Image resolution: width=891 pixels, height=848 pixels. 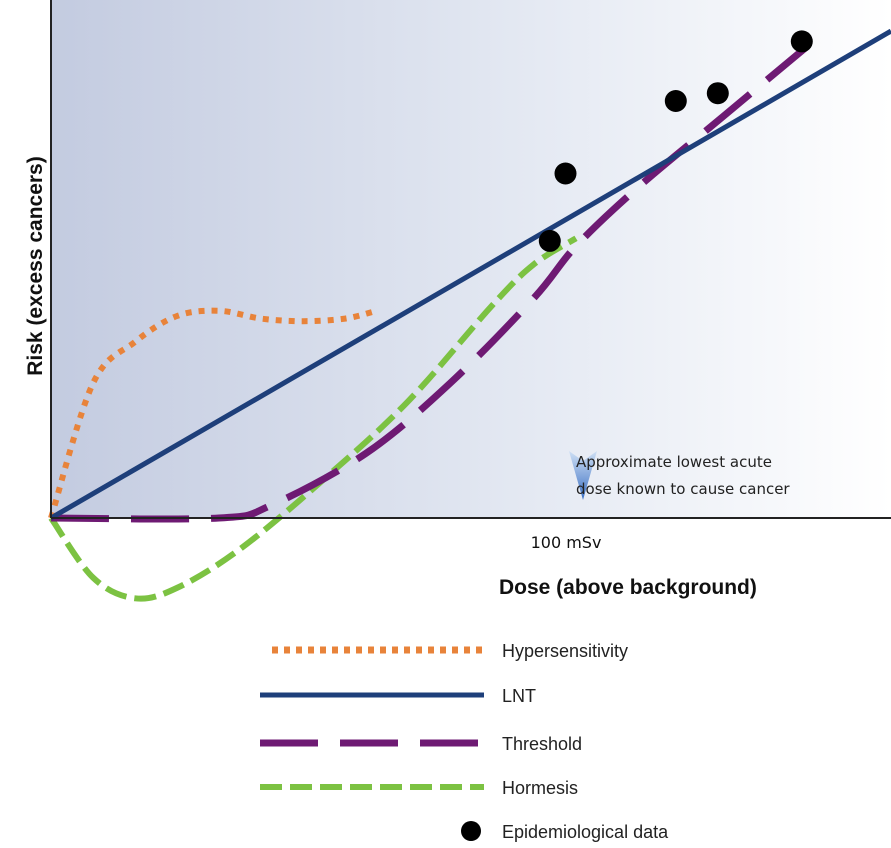 I want to click on legend-item-epidemiological-data: Epidemiological data, so click(x=565, y=831).